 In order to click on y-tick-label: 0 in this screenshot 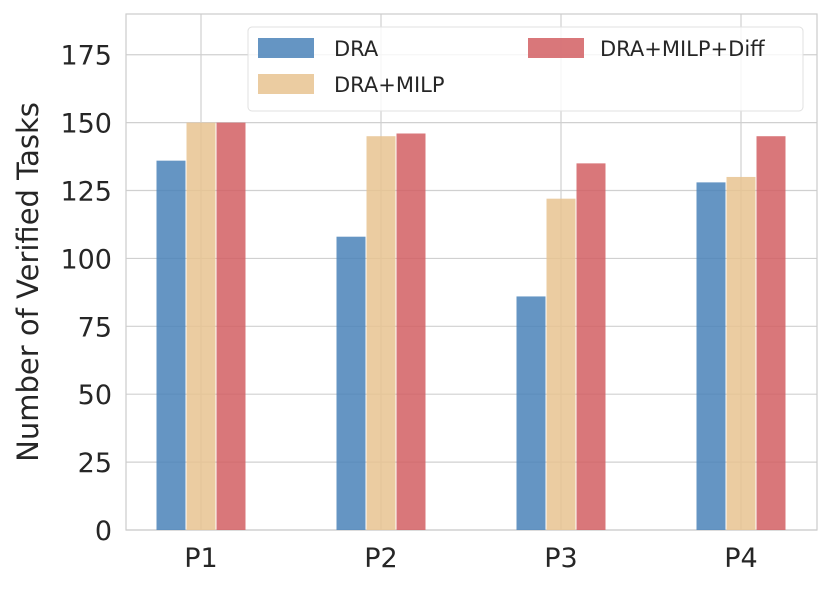, I will do `click(103, 531)`.